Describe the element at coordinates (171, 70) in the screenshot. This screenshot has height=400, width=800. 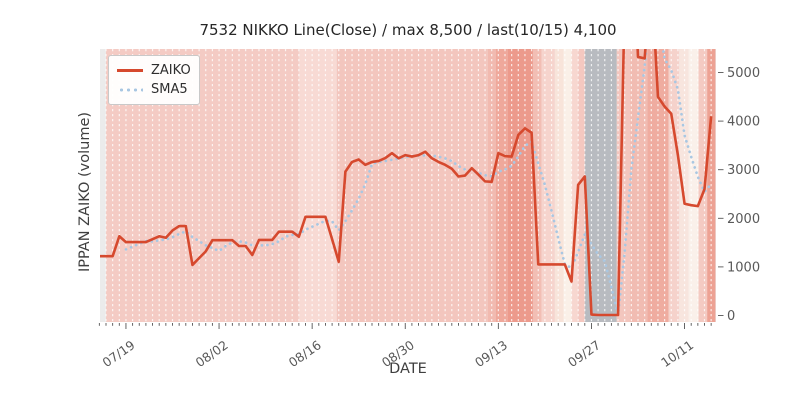
I see `legend-label-zaiko: ZAIKO` at that location.